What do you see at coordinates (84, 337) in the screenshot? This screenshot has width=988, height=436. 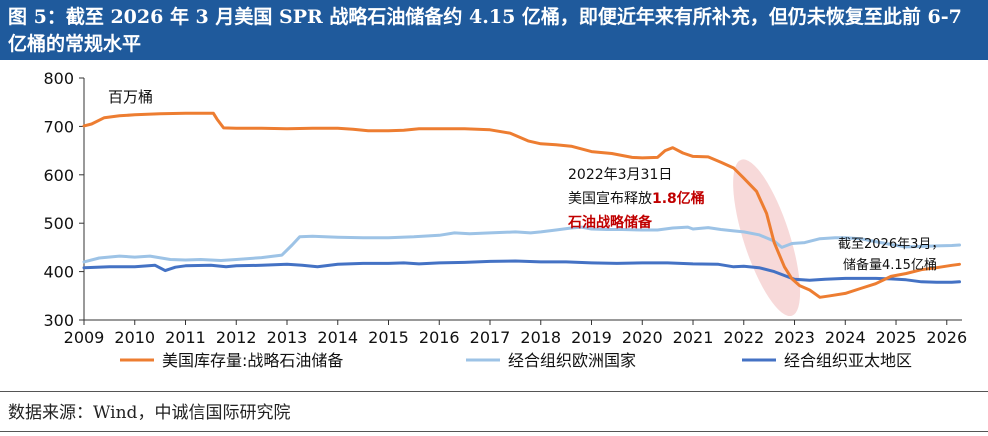 I see `x-tick-label: 2009` at bounding box center [84, 337].